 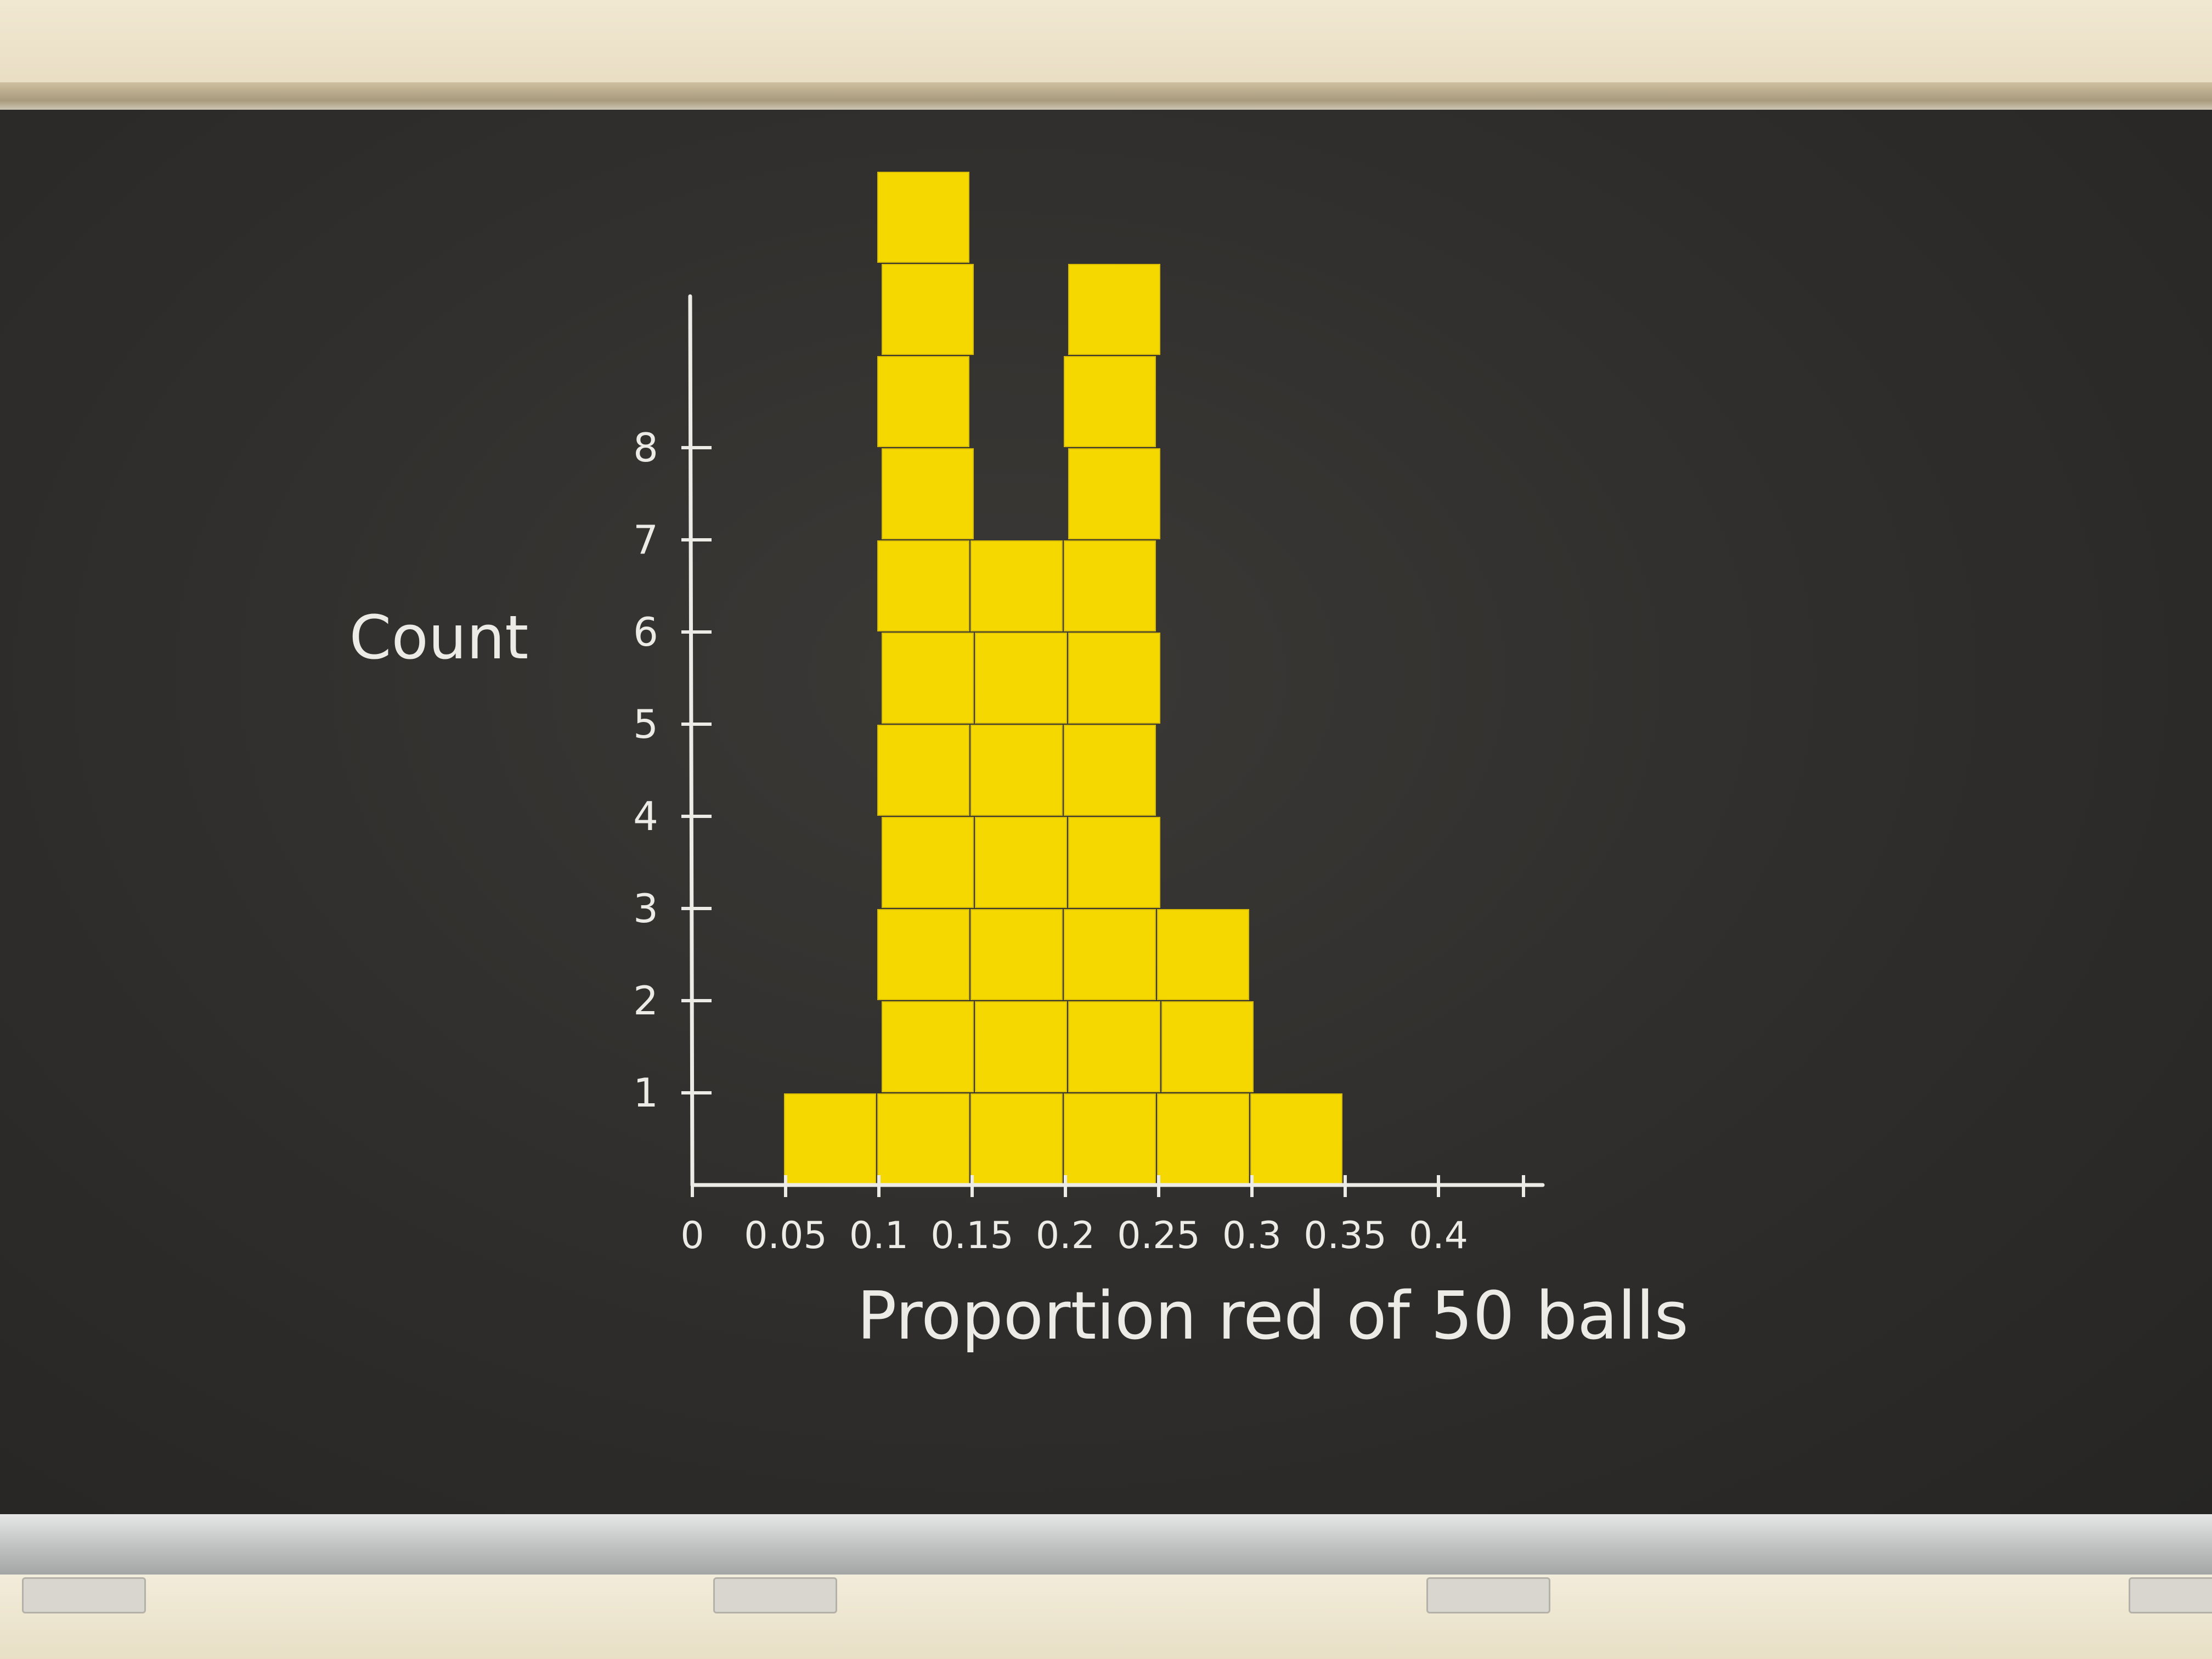 I want to click on x-tick-label: 0.4, so click(x=1438, y=1235).